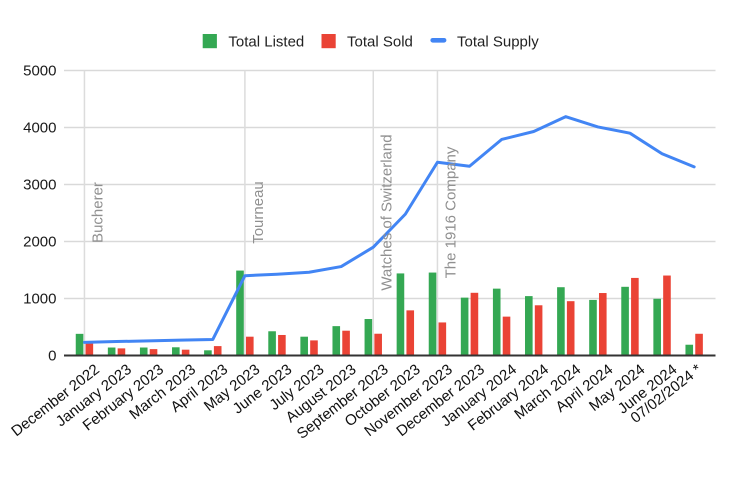  Describe the element at coordinates (52, 356) in the screenshot. I see `svg-text: 0` at that location.